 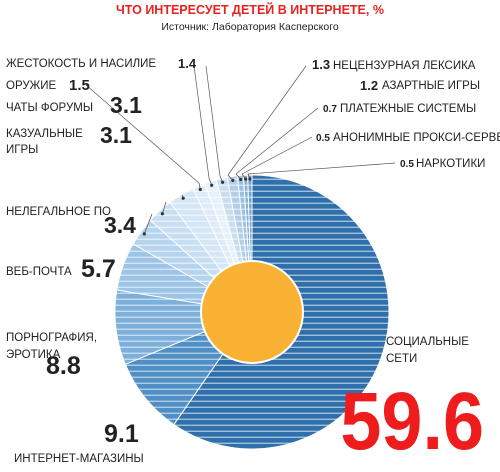 What do you see at coordinates (250, 27) in the screenshot?
I see `chart-subtitle: Источник: Лаборатория Касперского` at bounding box center [250, 27].